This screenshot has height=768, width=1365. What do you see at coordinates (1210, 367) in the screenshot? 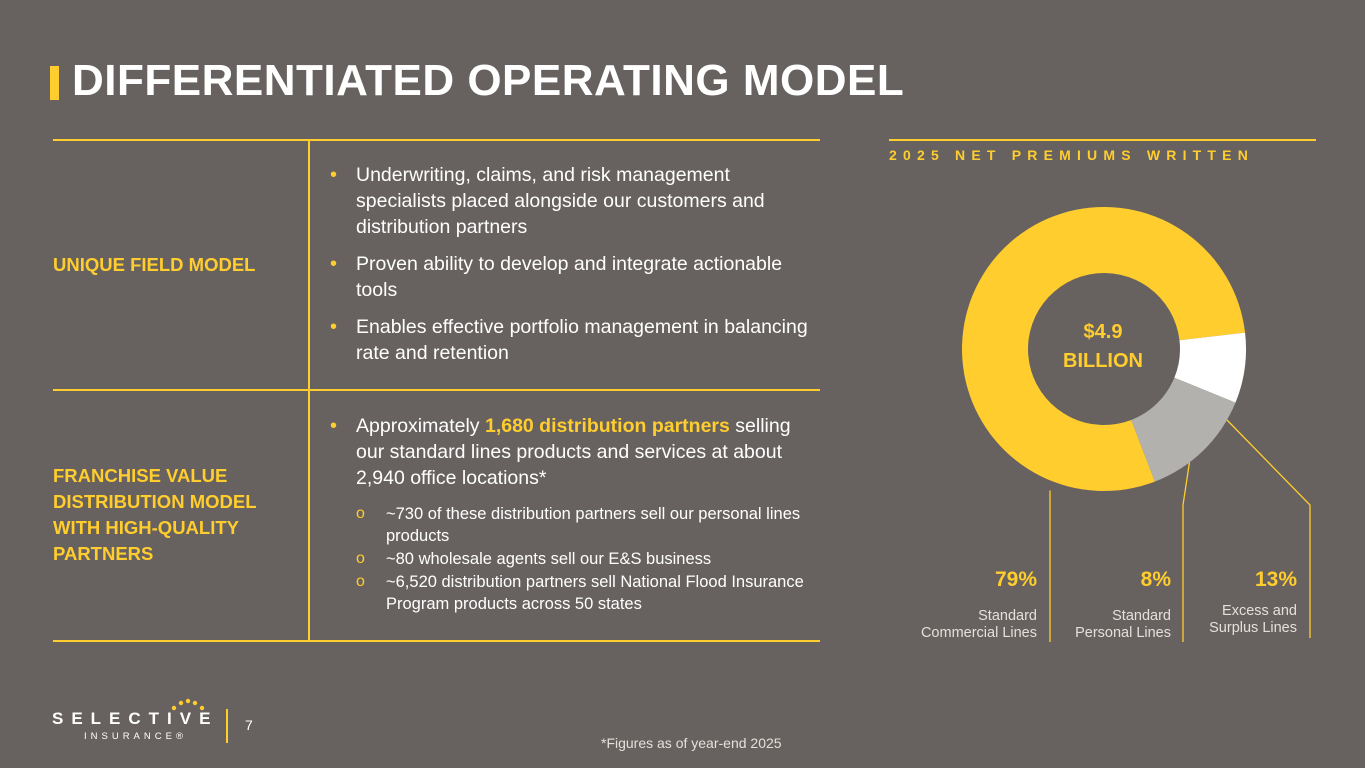
I see `donut-slice-standard-personal-lines` at bounding box center [1210, 367].